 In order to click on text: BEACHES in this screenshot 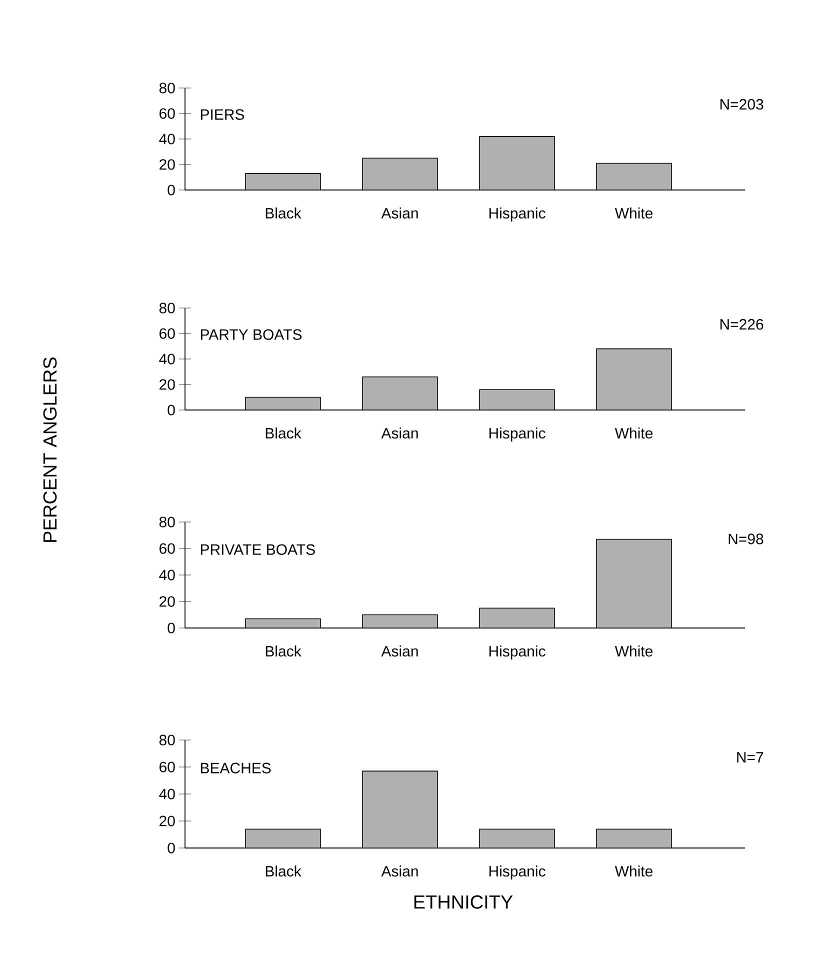, I will do `click(235, 768)`.